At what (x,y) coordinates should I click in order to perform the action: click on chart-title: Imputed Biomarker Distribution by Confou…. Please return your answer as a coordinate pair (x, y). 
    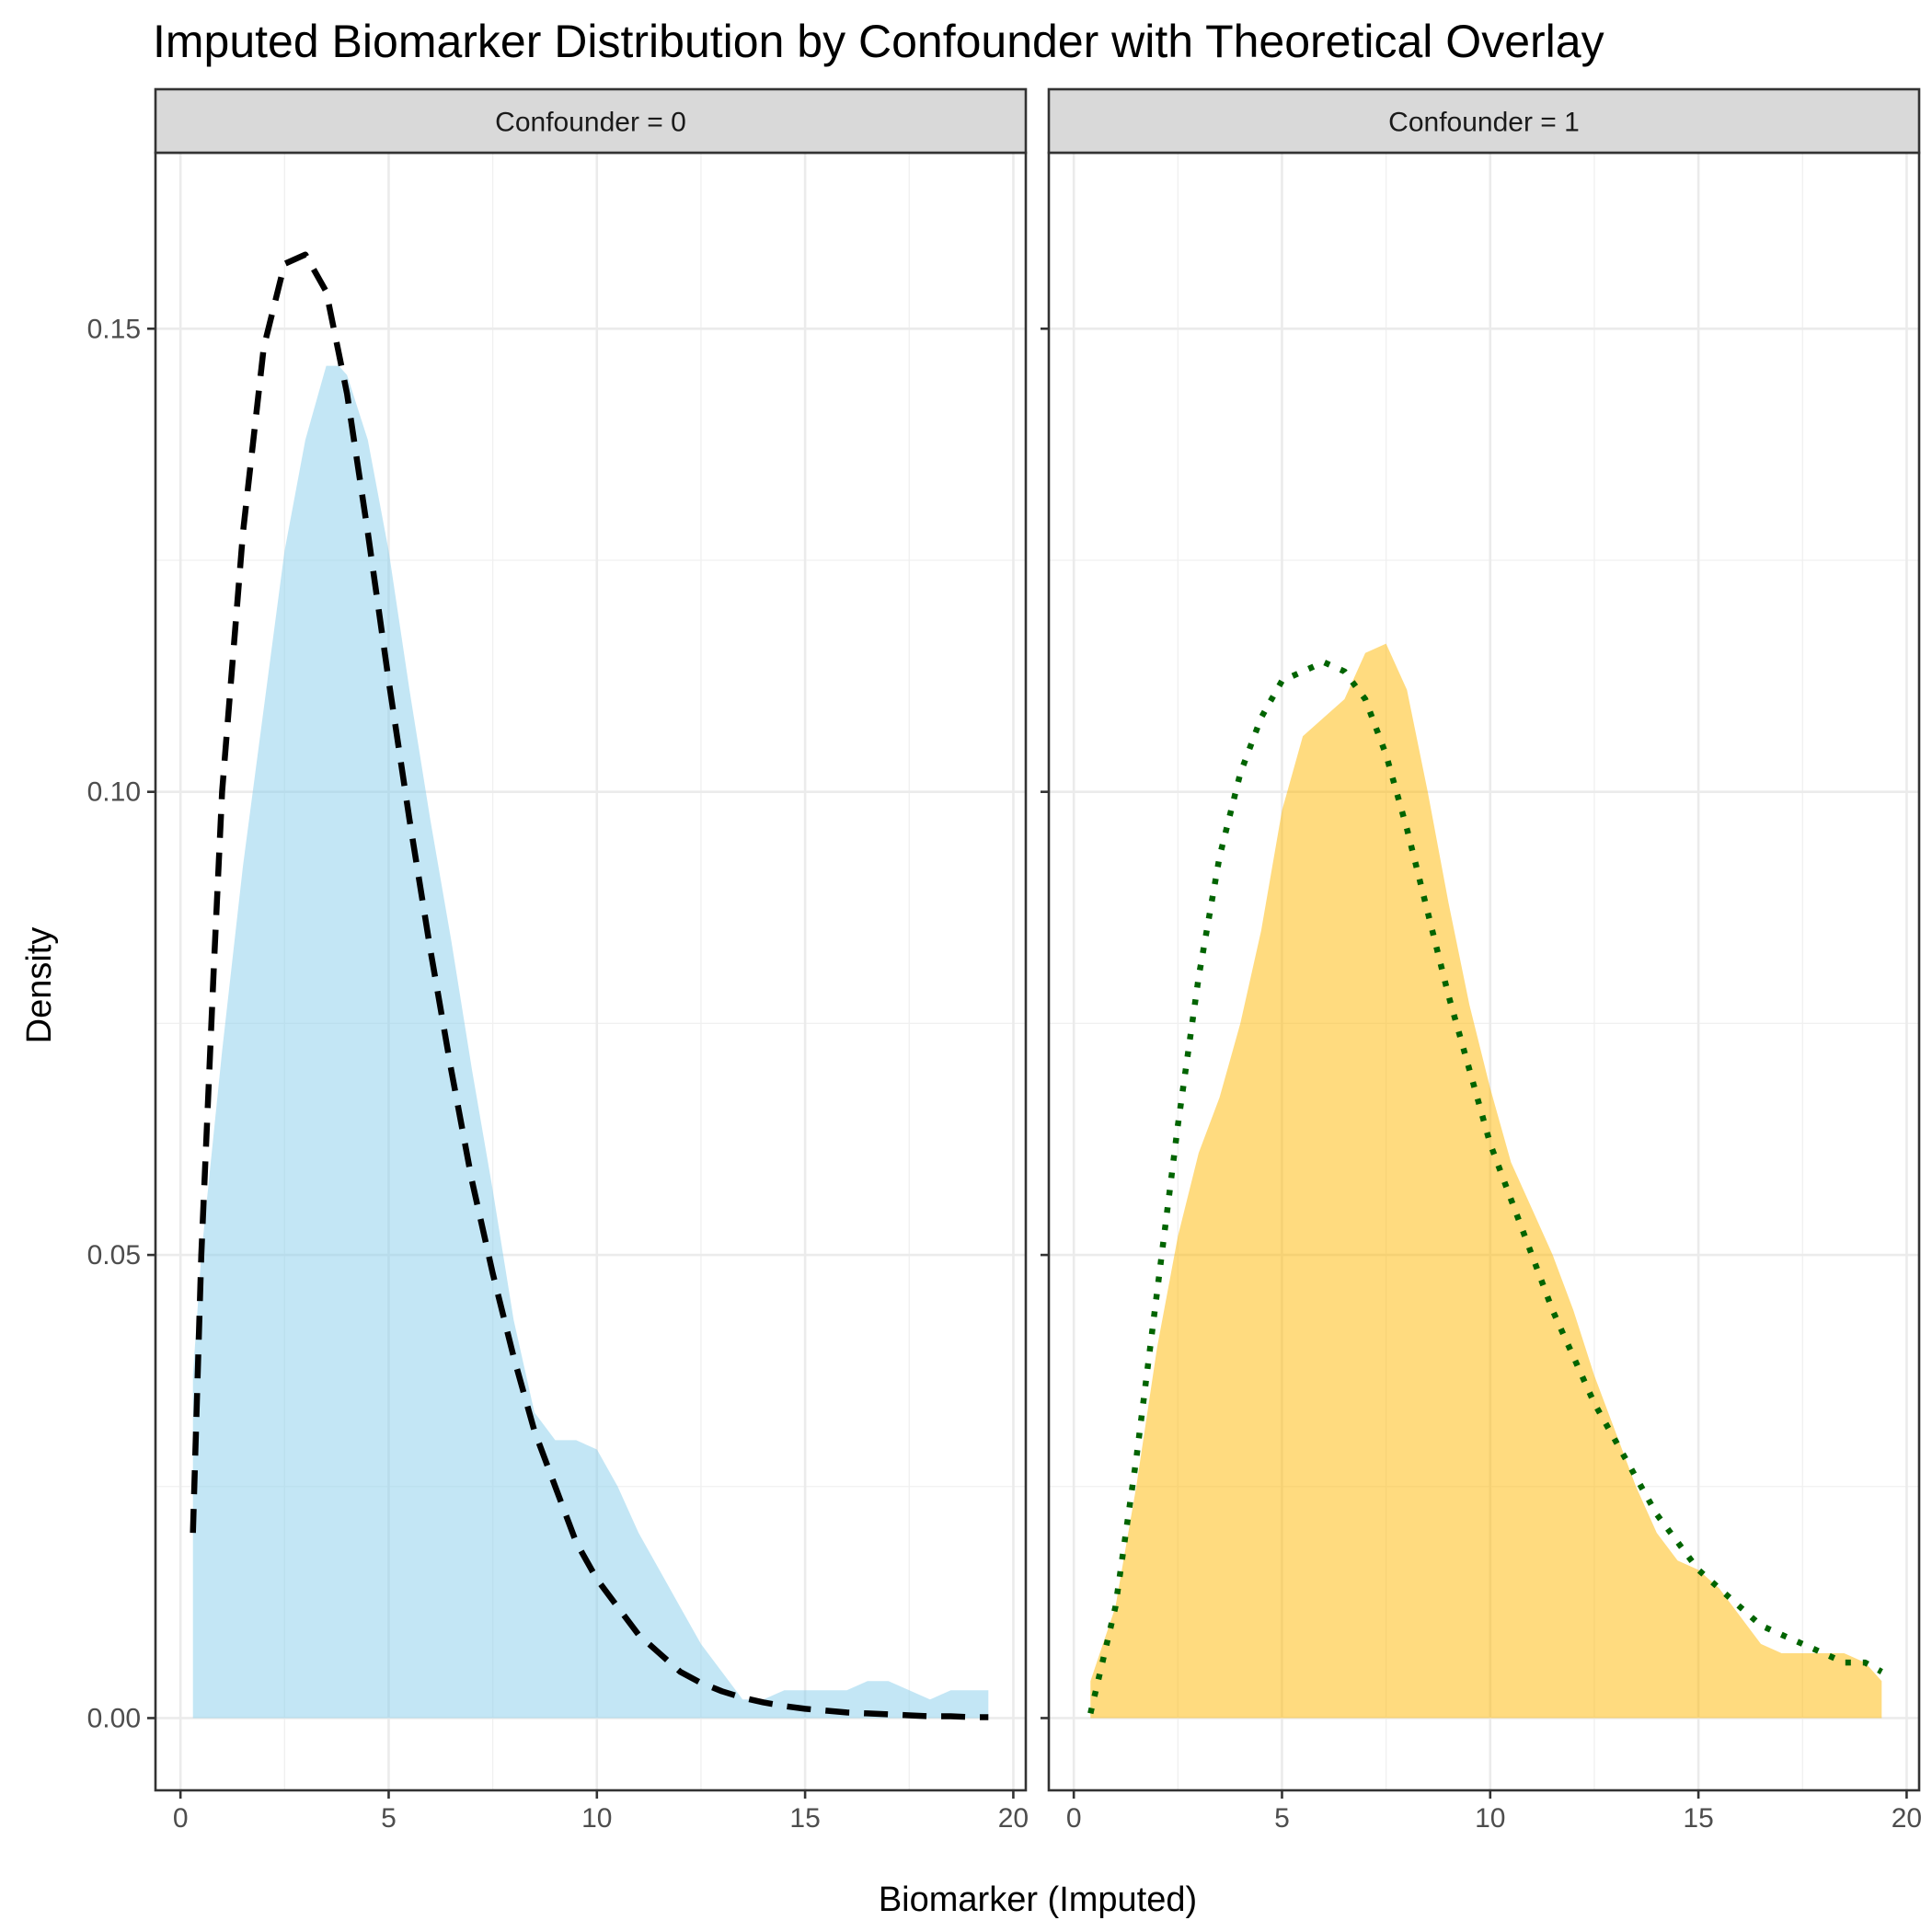
    Looking at the image, I should click on (878, 41).